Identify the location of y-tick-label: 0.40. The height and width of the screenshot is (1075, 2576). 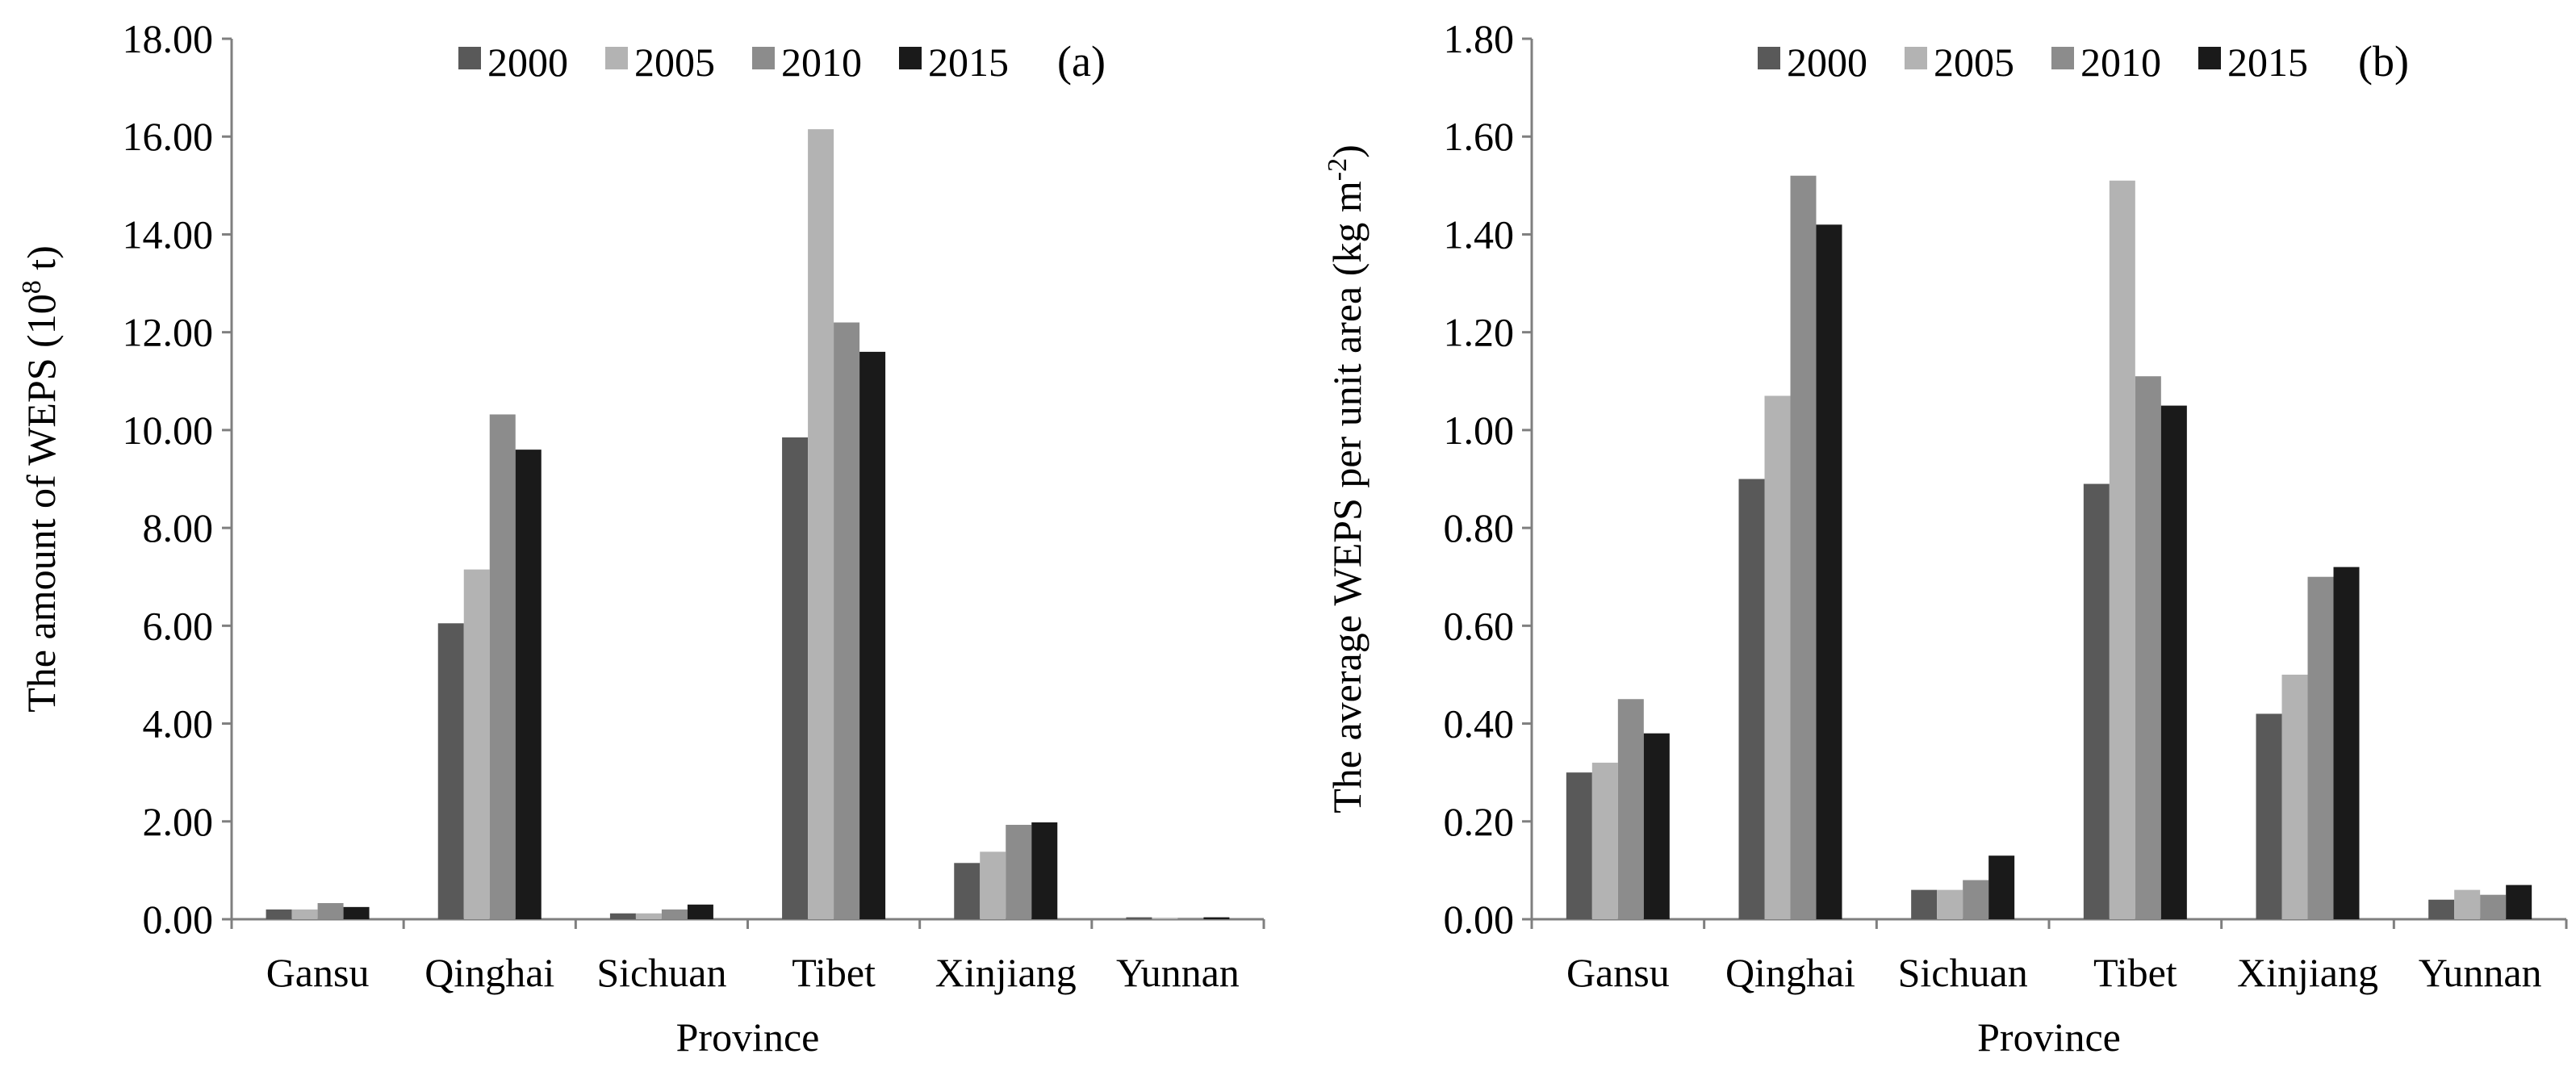
(1479, 724).